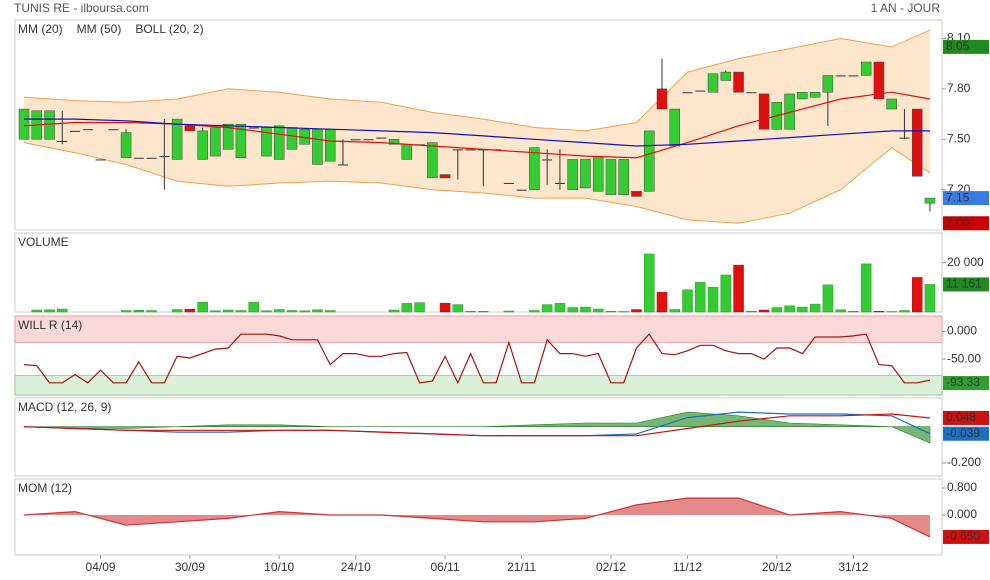 This screenshot has height=580, width=990. I want to click on y-tick-label: 0.000, so click(962, 514).